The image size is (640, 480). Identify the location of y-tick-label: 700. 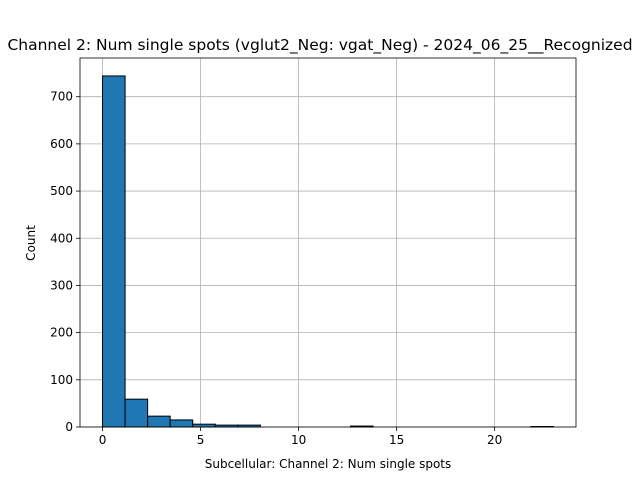
(61, 97).